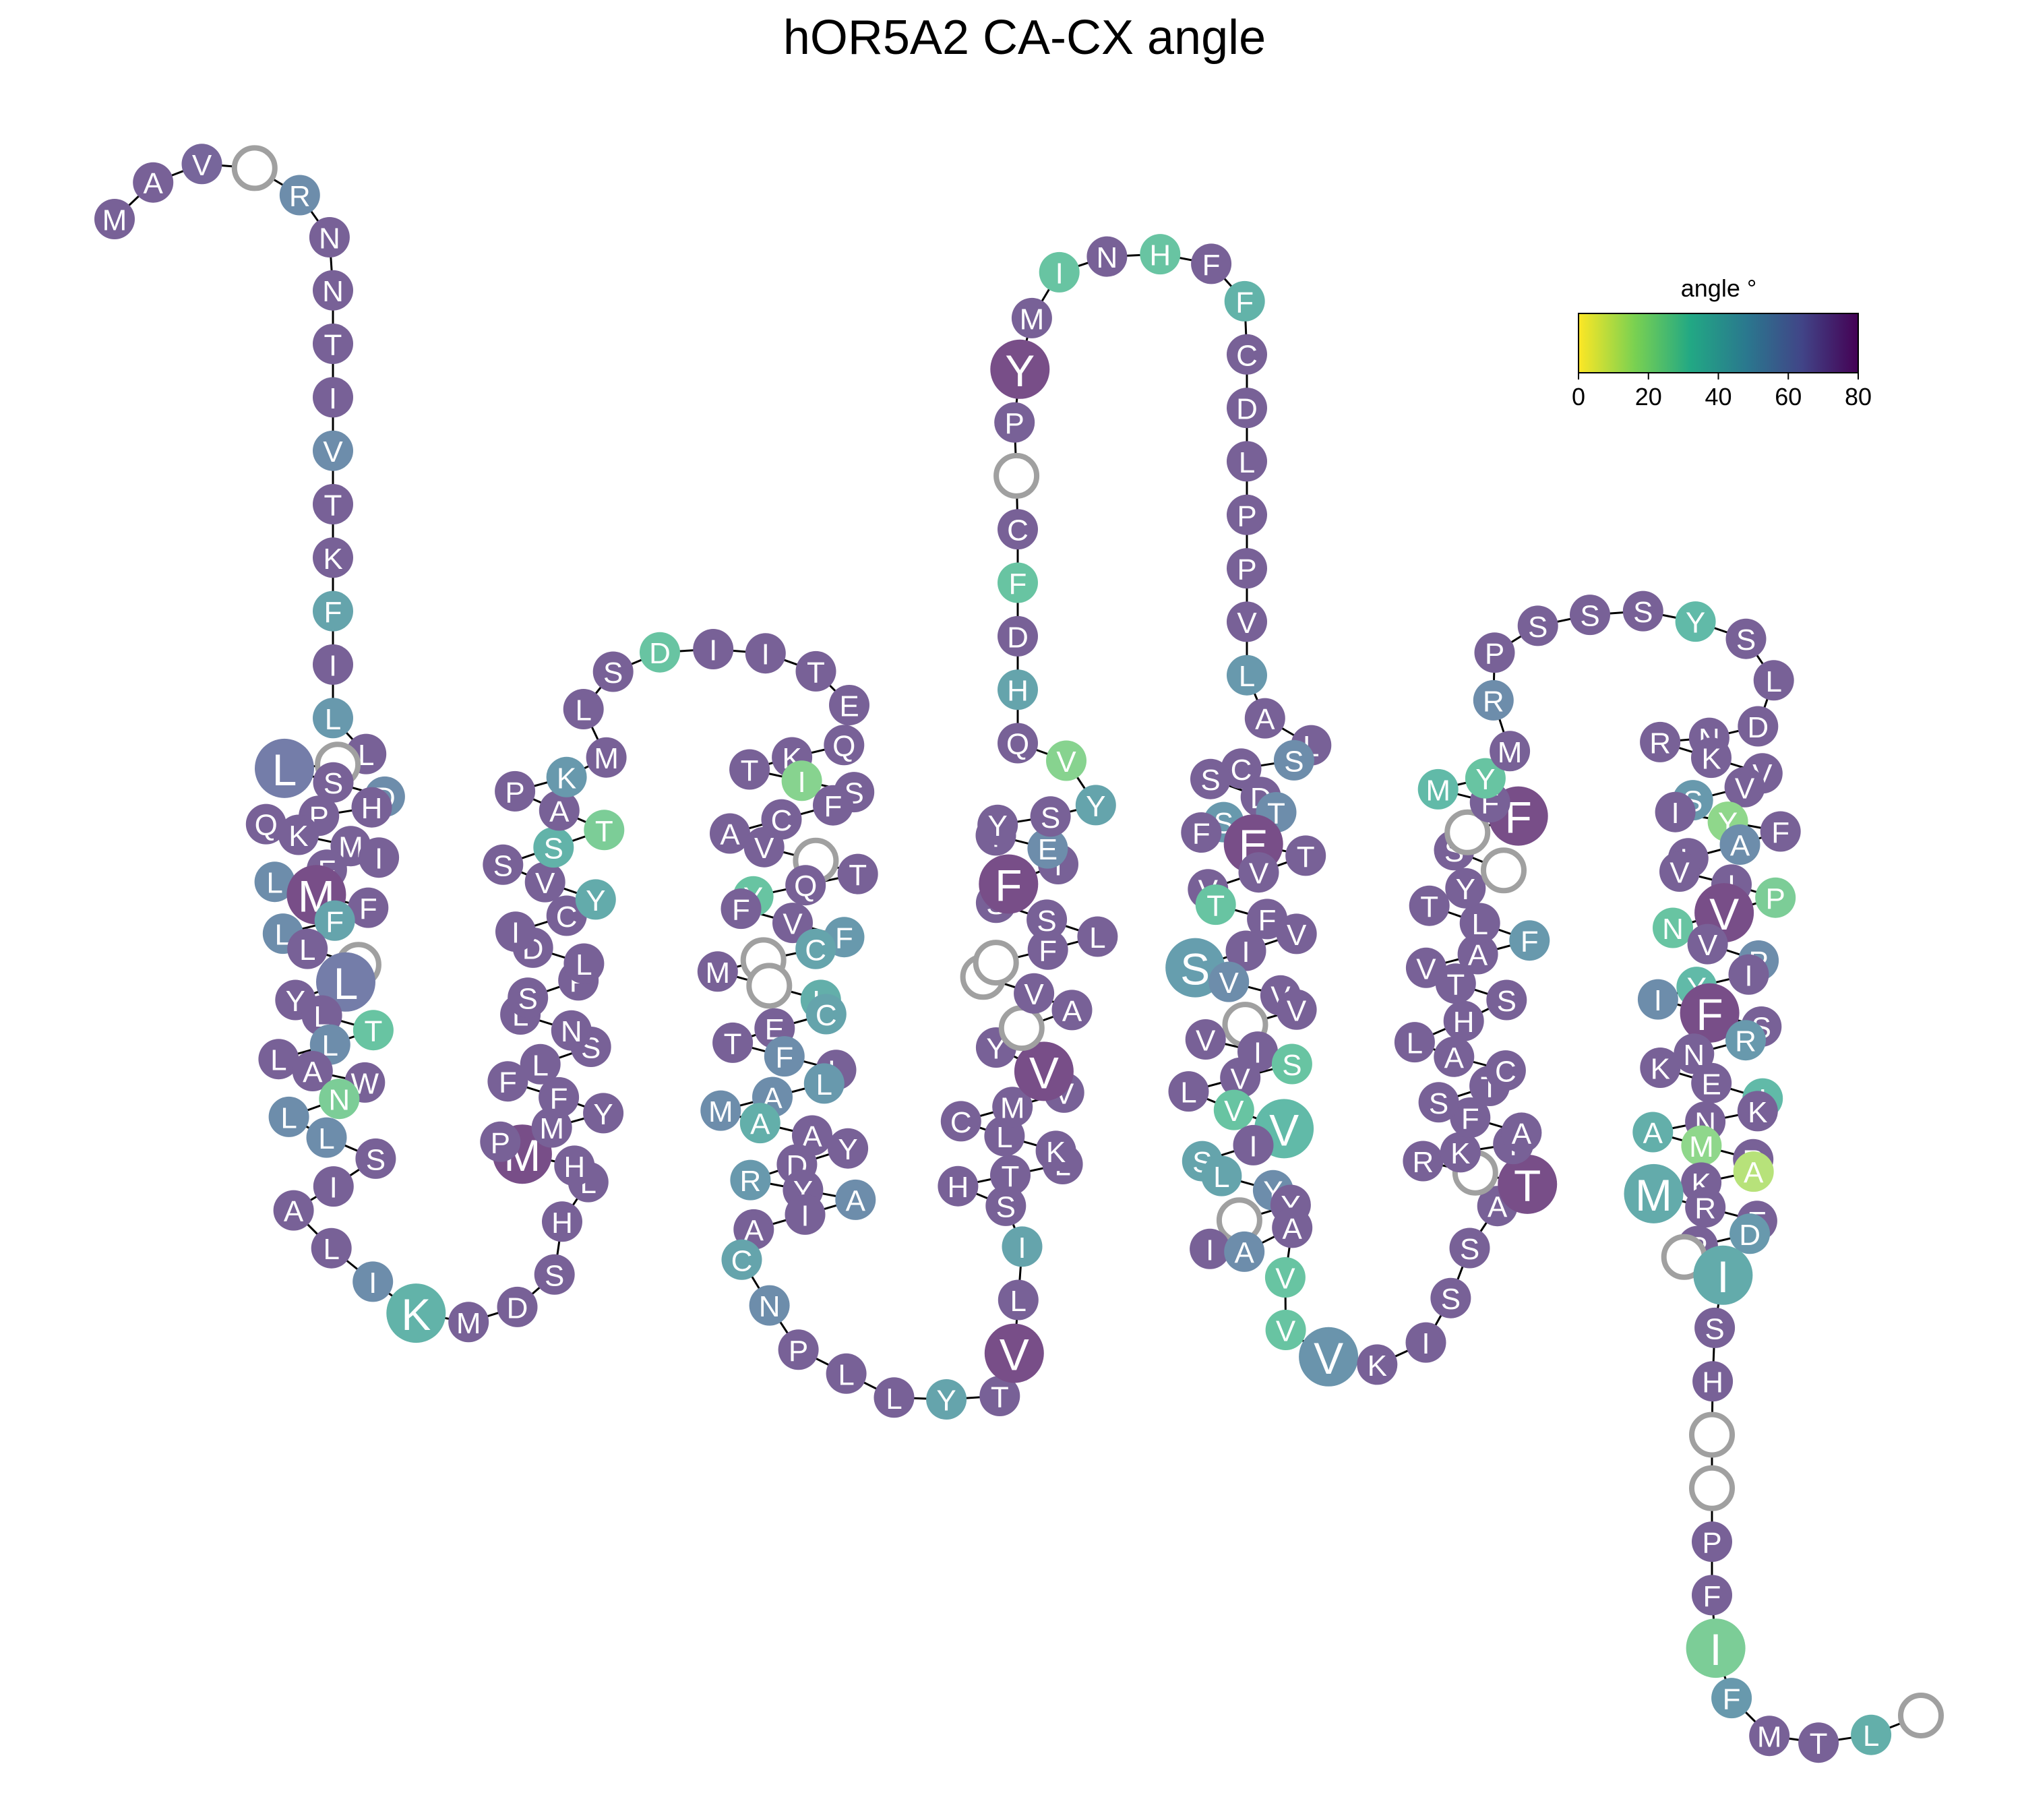 This screenshot has width=2022, height=1820. What do you see at coordinates (1016, 475) in the screenshot?
I see `residue-g: G` at bounding box center [1016, 475].